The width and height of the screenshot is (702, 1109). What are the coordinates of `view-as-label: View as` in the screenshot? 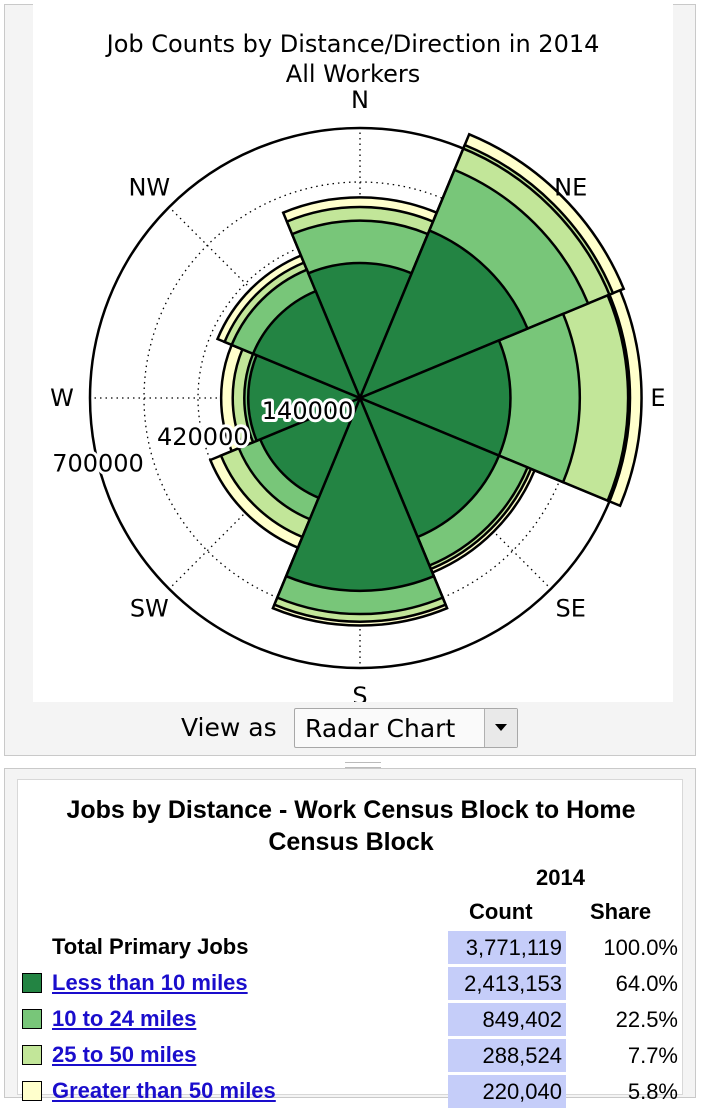 It's located at (229, 727).